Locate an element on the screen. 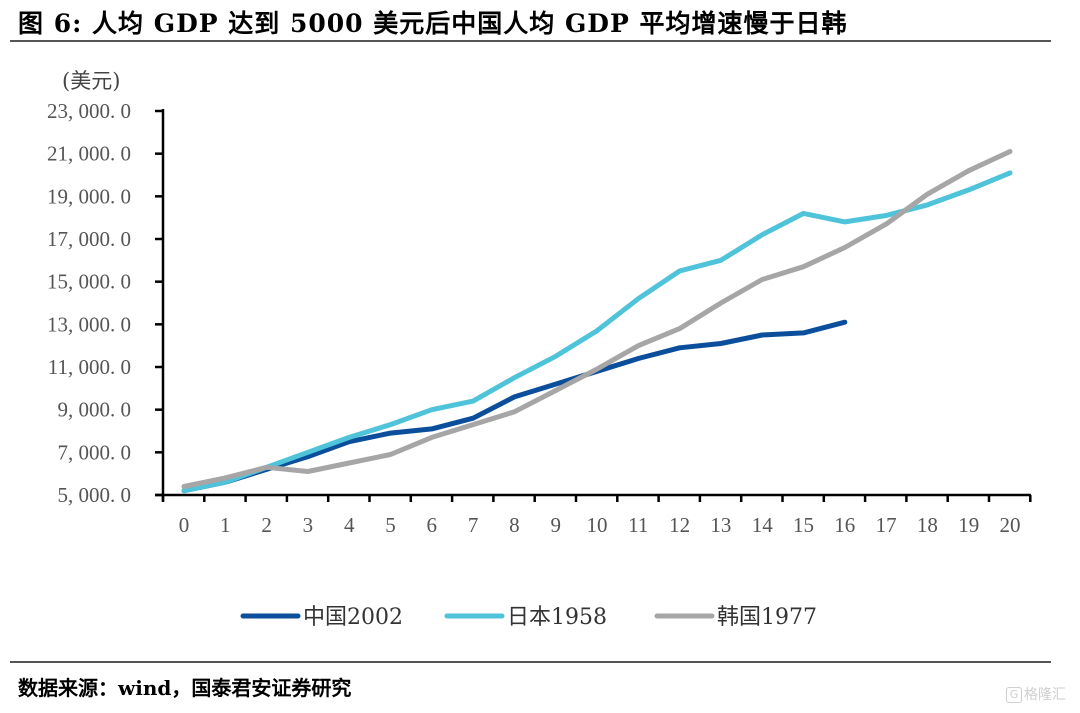  legend-label: 日本1958 is located at coordinates (557, 617).